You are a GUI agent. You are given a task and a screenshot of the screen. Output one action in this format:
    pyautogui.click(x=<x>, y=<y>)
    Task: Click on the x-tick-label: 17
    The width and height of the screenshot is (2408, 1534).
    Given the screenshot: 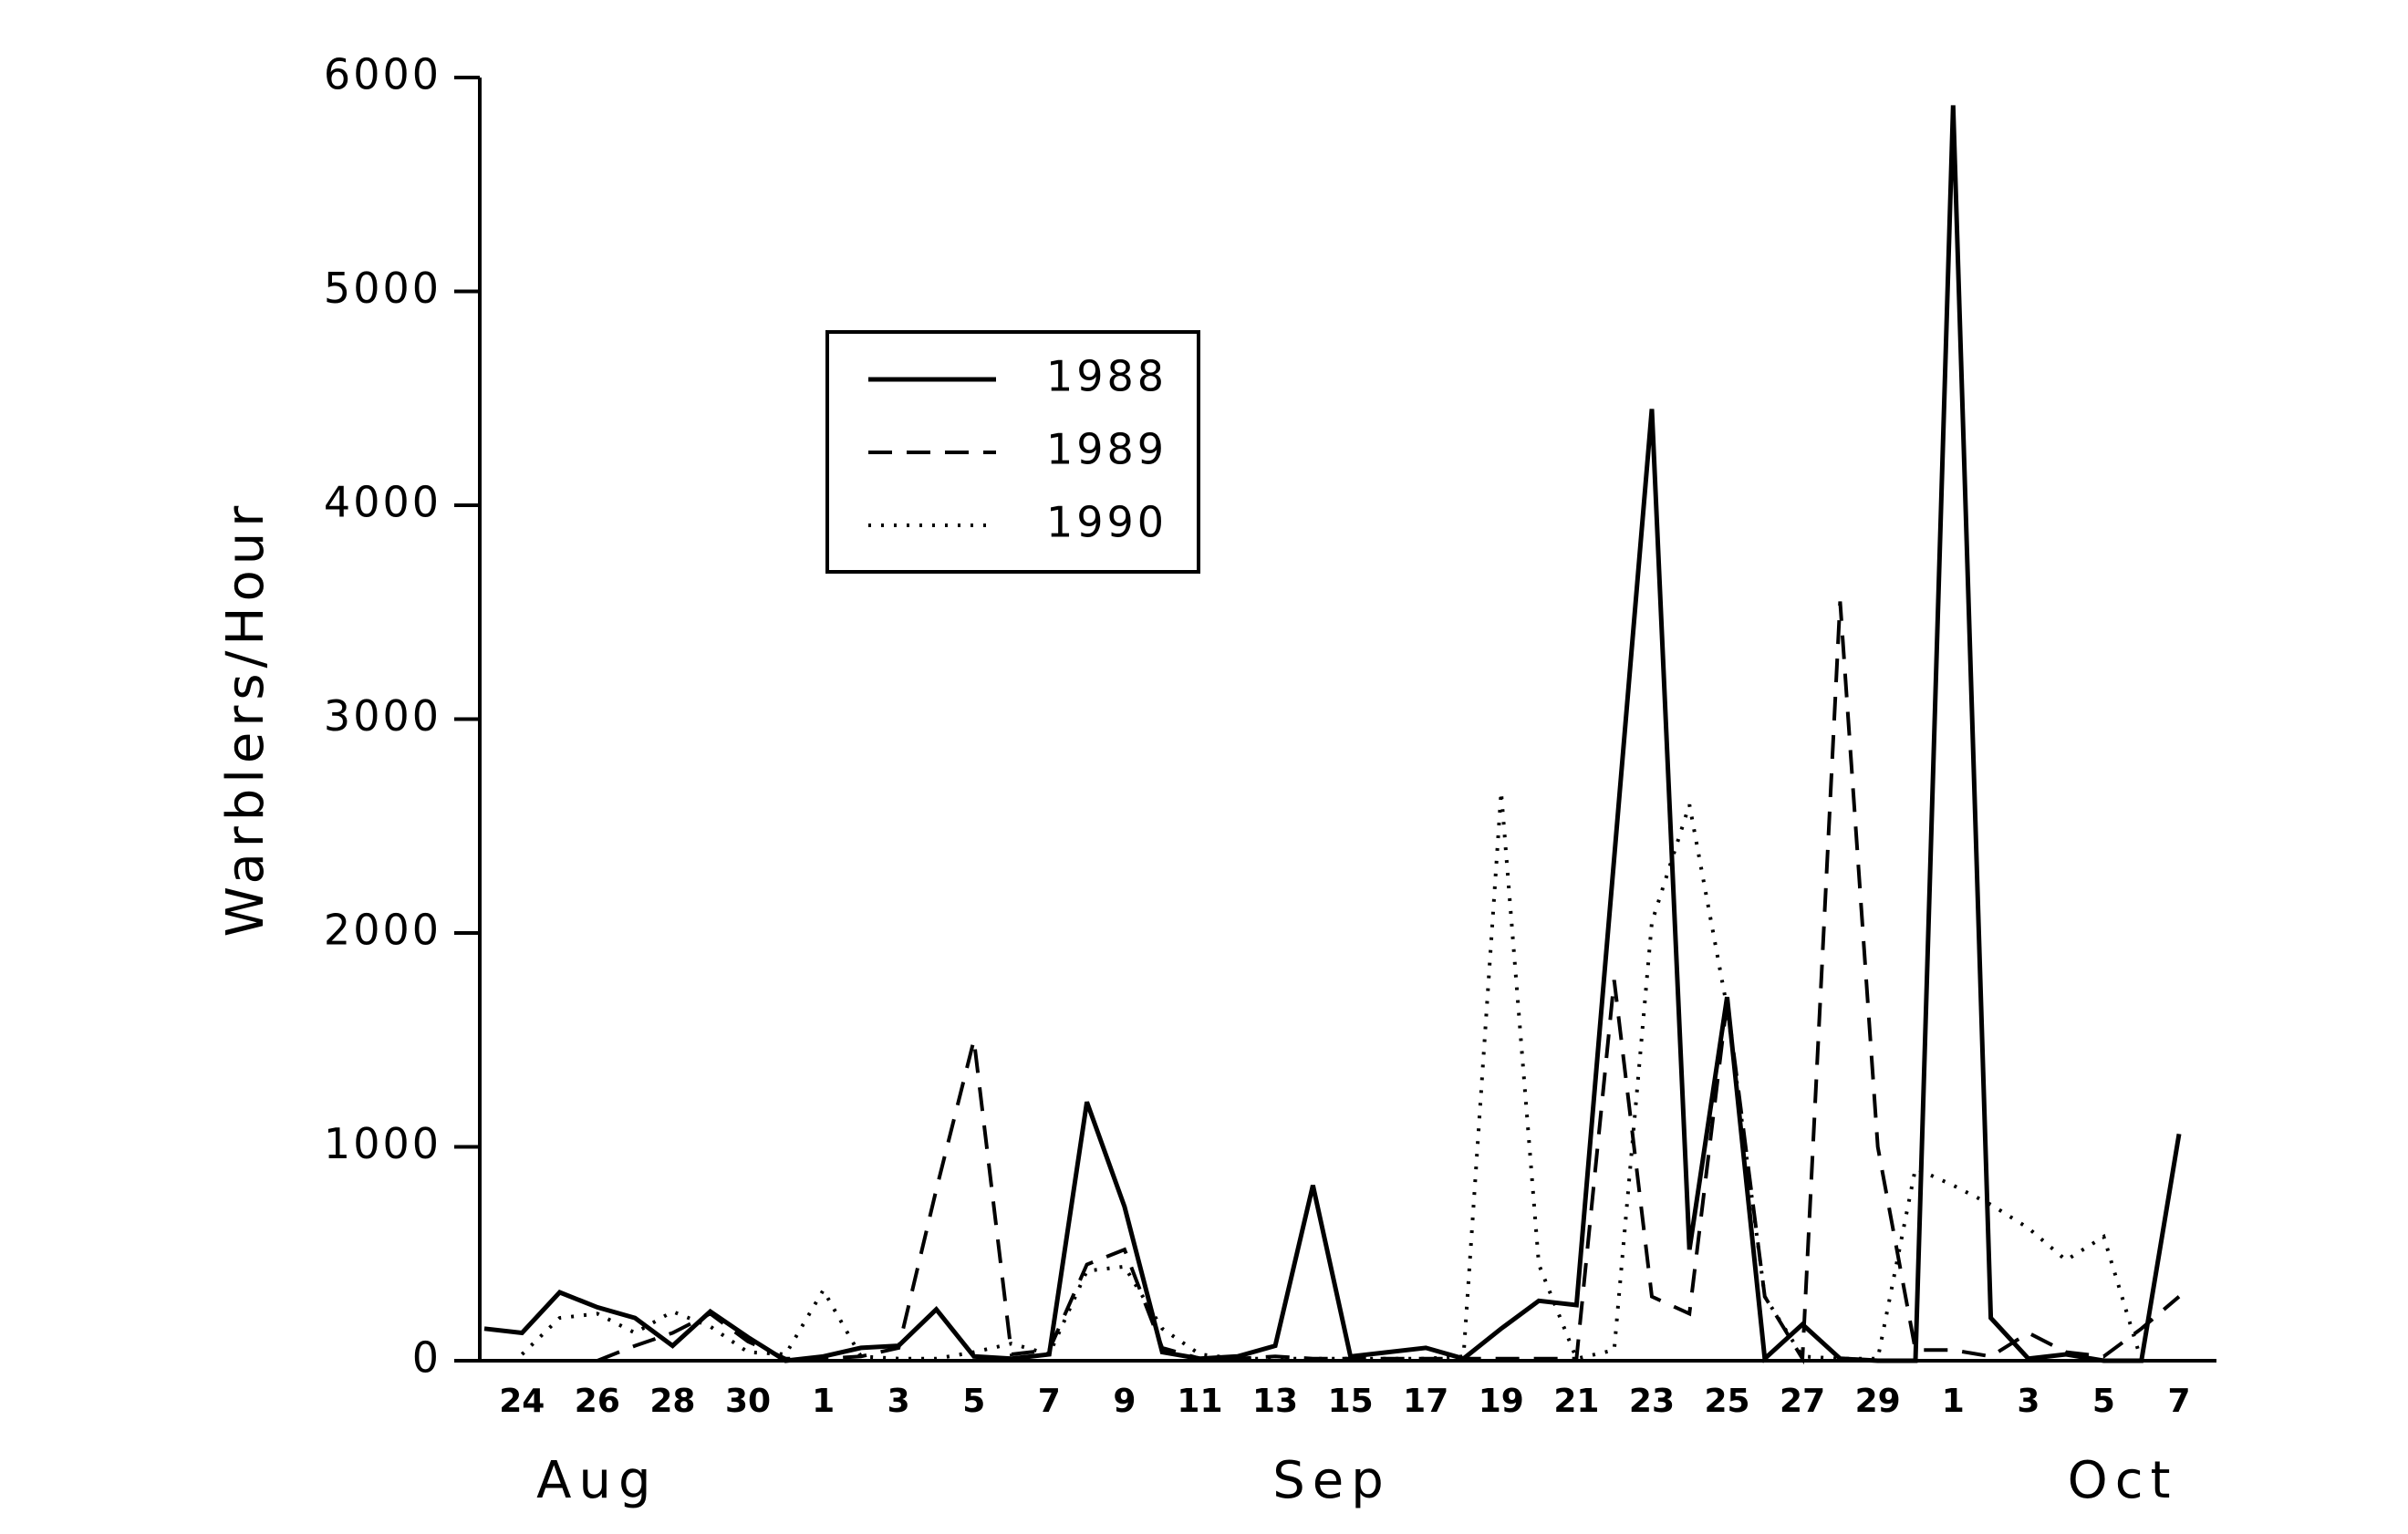 What is the action you would take?
    pyautogui.click(x=1425, y=1401)
    